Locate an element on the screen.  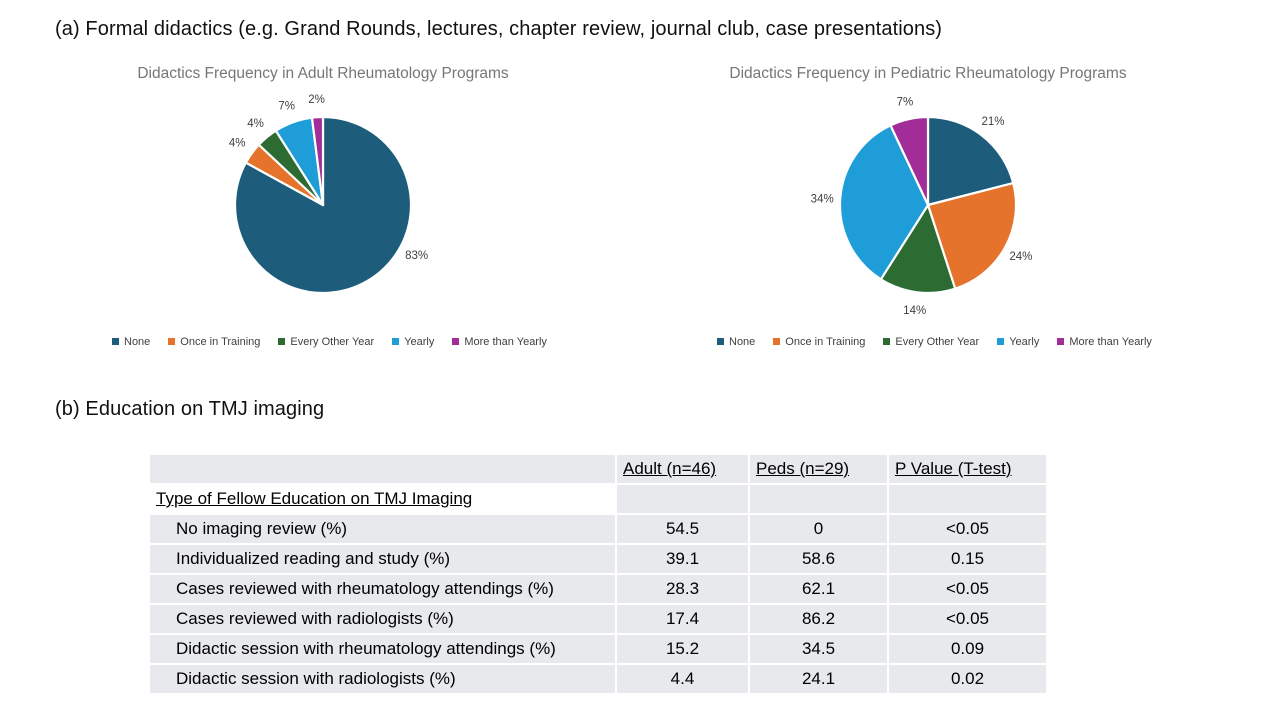
p-value: 0.02 is located at coordinates (967, 679).